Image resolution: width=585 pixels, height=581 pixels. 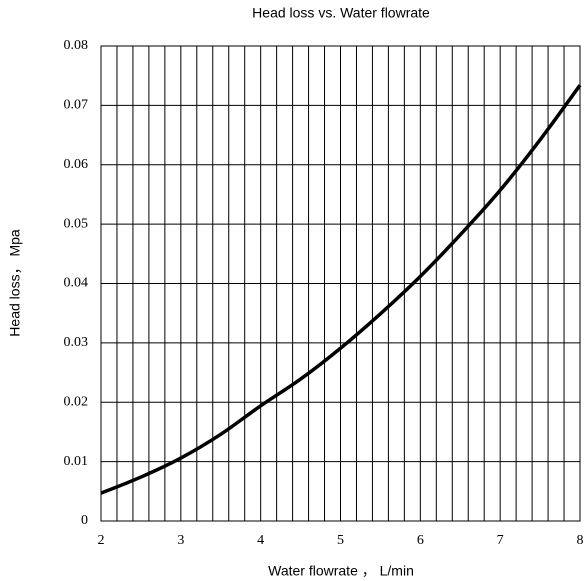 What do you see at coordinates (341, 571) in the screenshot?
I see `x-axis-label: Water flowrate ， L/min` at bounding box center [341, 571].